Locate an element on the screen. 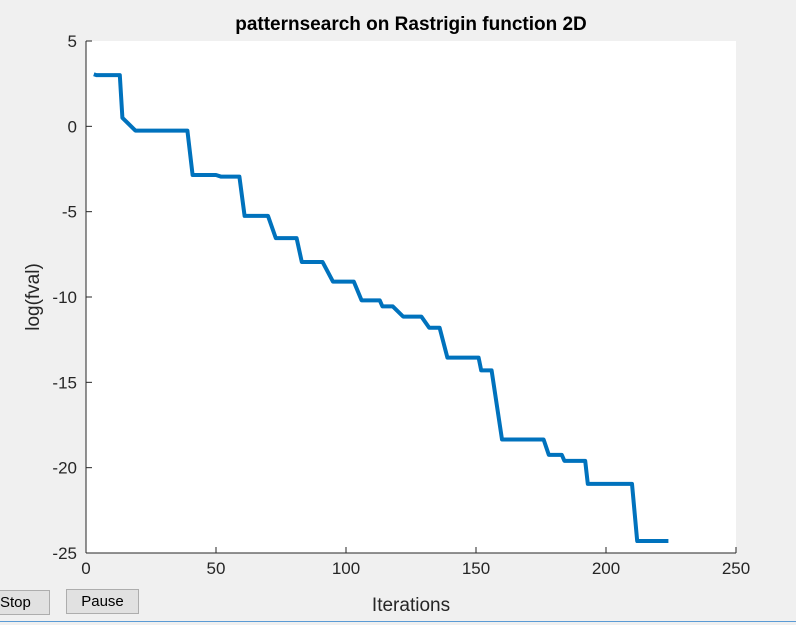  y-tick-label: -25 is located at coordinates (64, 553).